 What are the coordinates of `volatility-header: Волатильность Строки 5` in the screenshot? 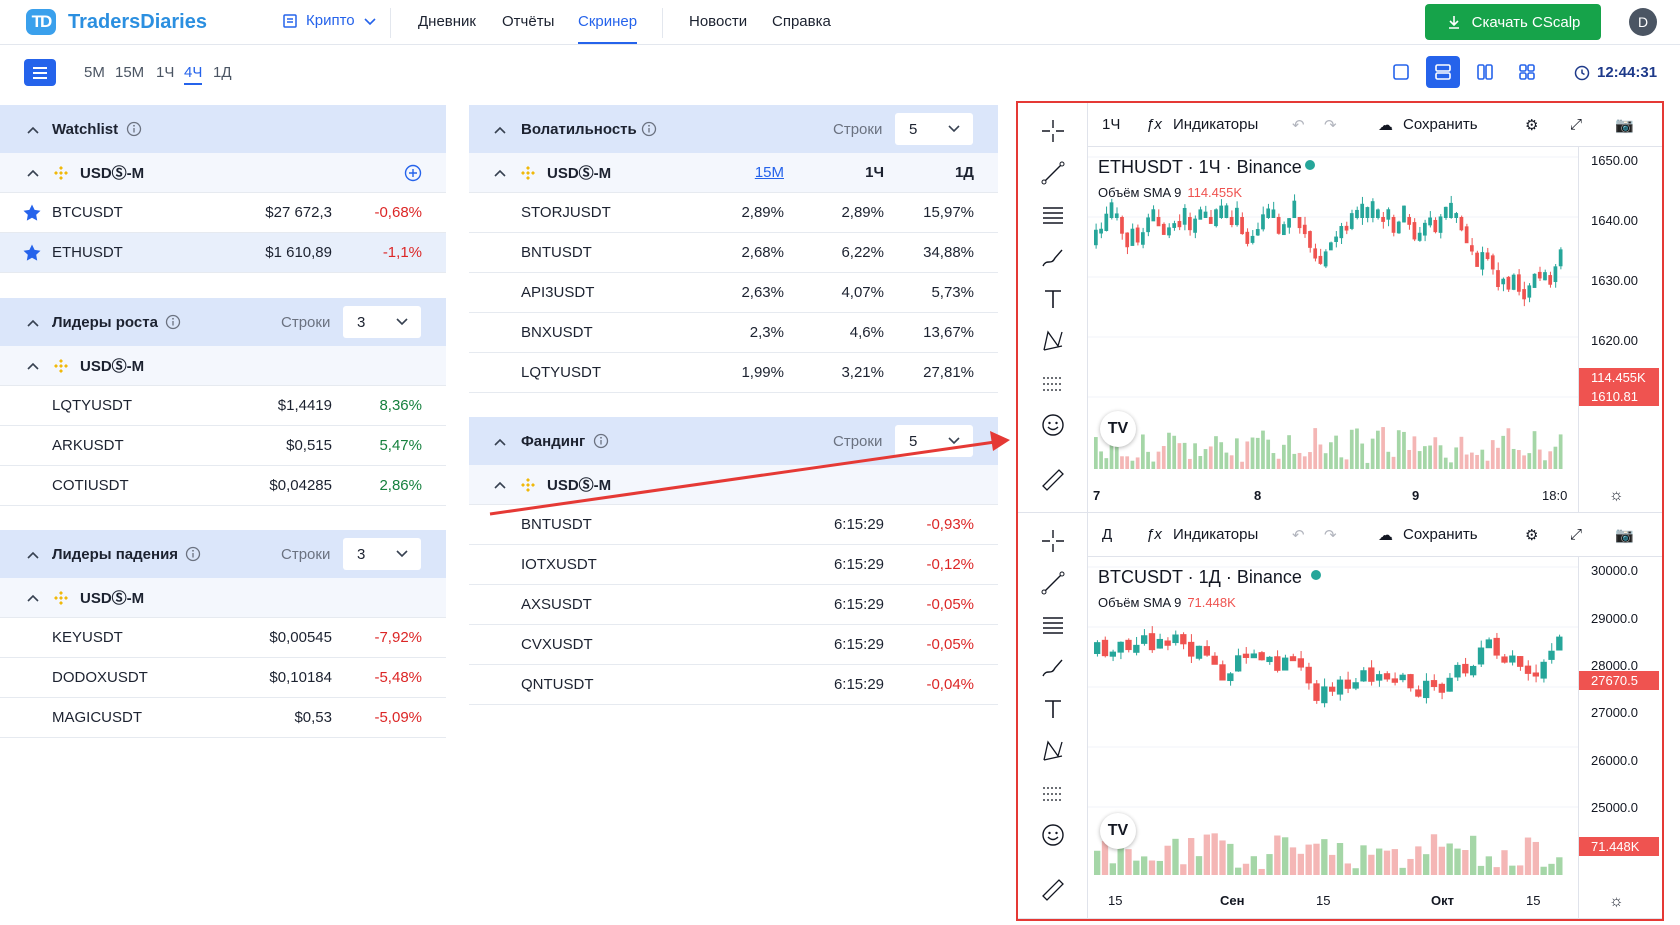 It's located at (733, 129).